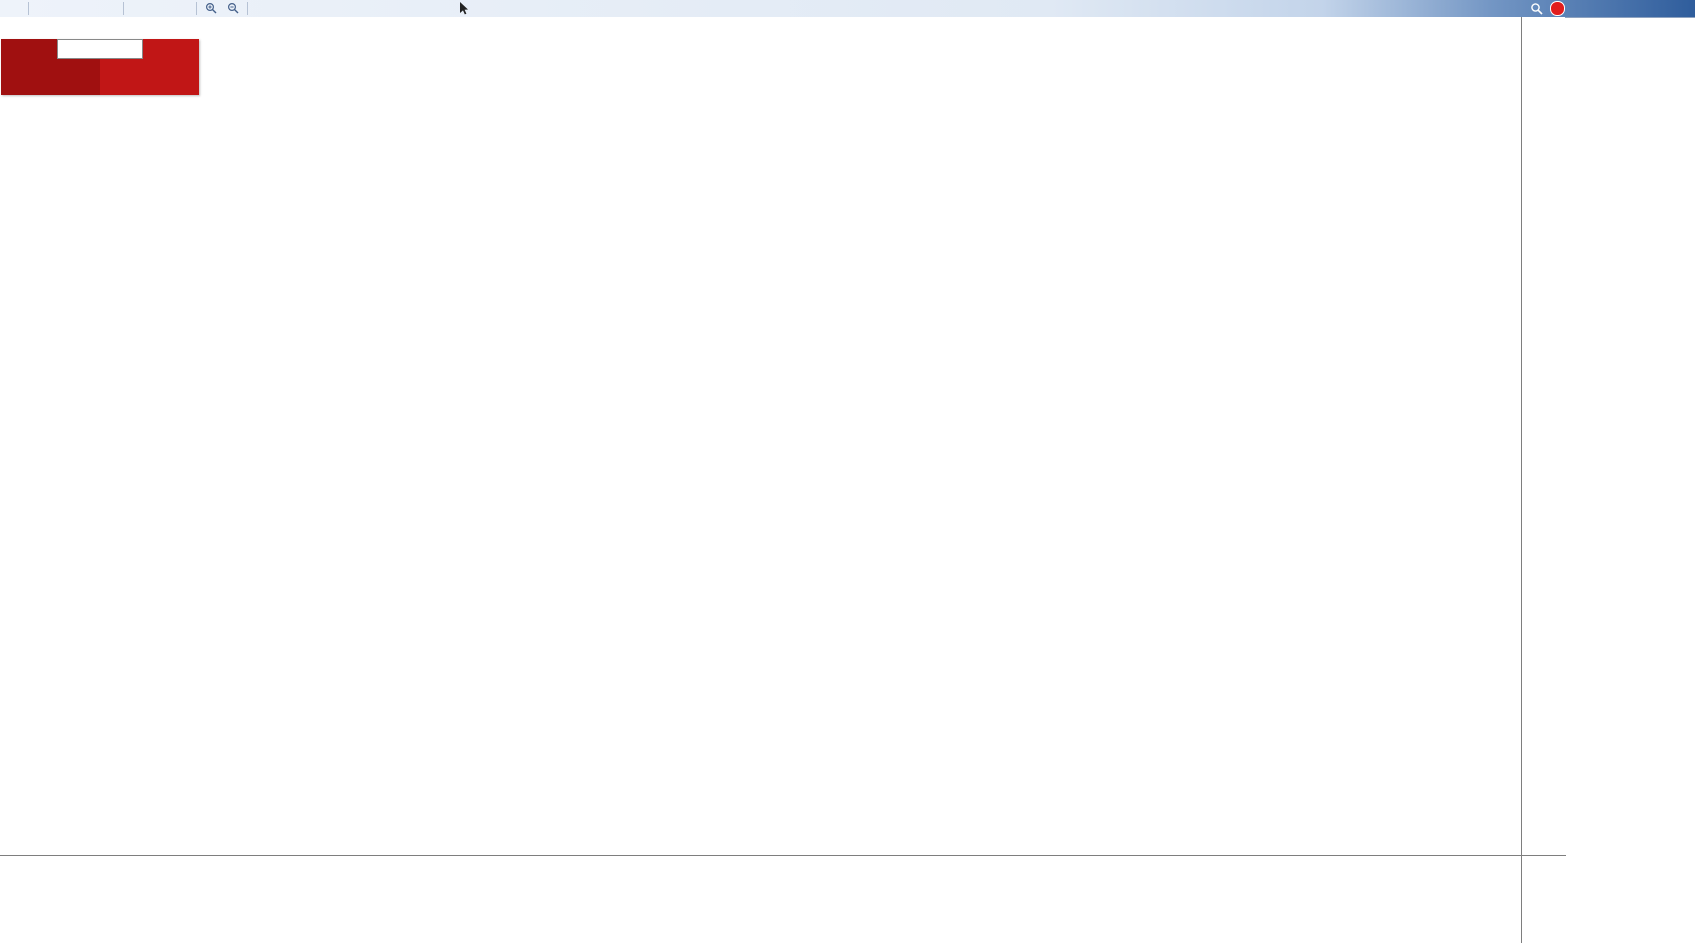  I want to click on template-icon, so click(330, 8).